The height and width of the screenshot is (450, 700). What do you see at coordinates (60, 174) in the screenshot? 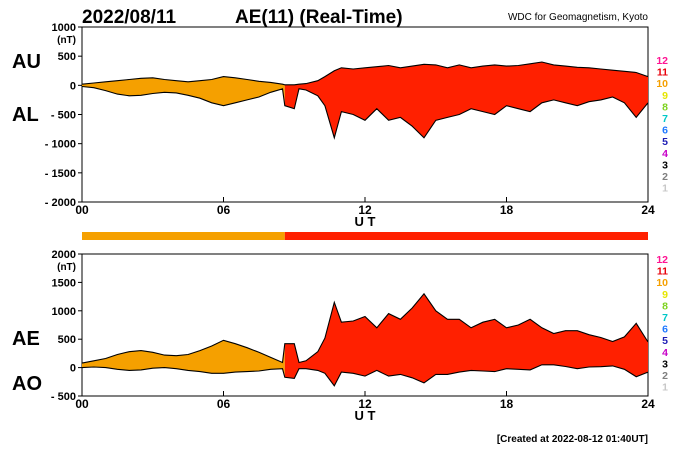
I see `y-tick-label: - 1500` at bounding box center [60, 174].